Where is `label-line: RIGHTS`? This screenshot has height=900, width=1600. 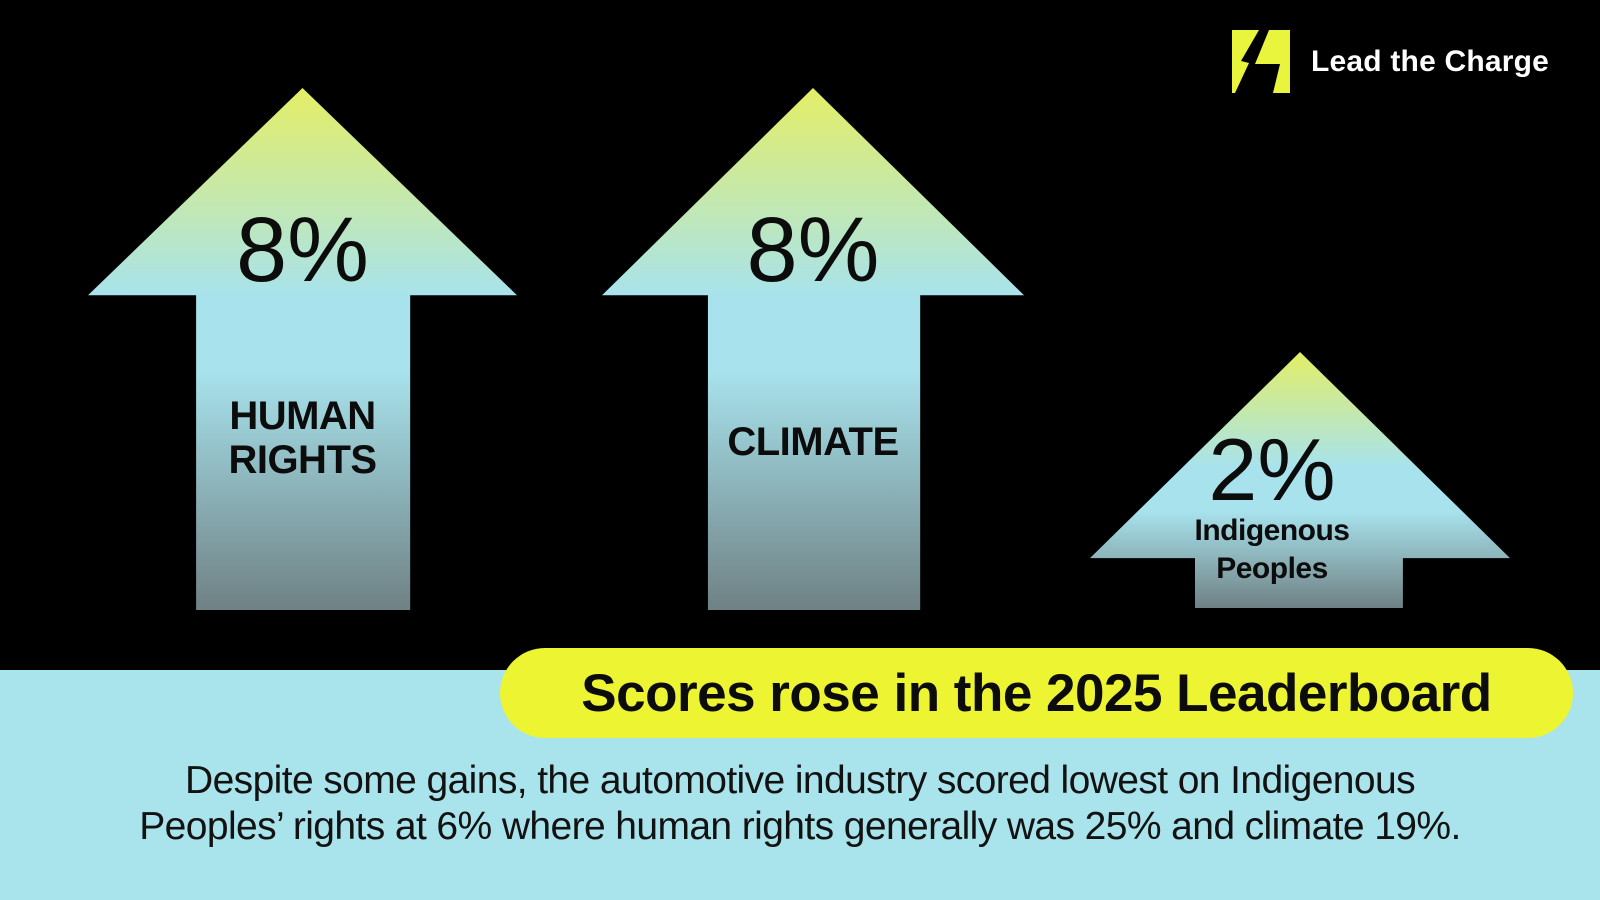
label-line: RIGHTS is located at coordinates (302, 460).